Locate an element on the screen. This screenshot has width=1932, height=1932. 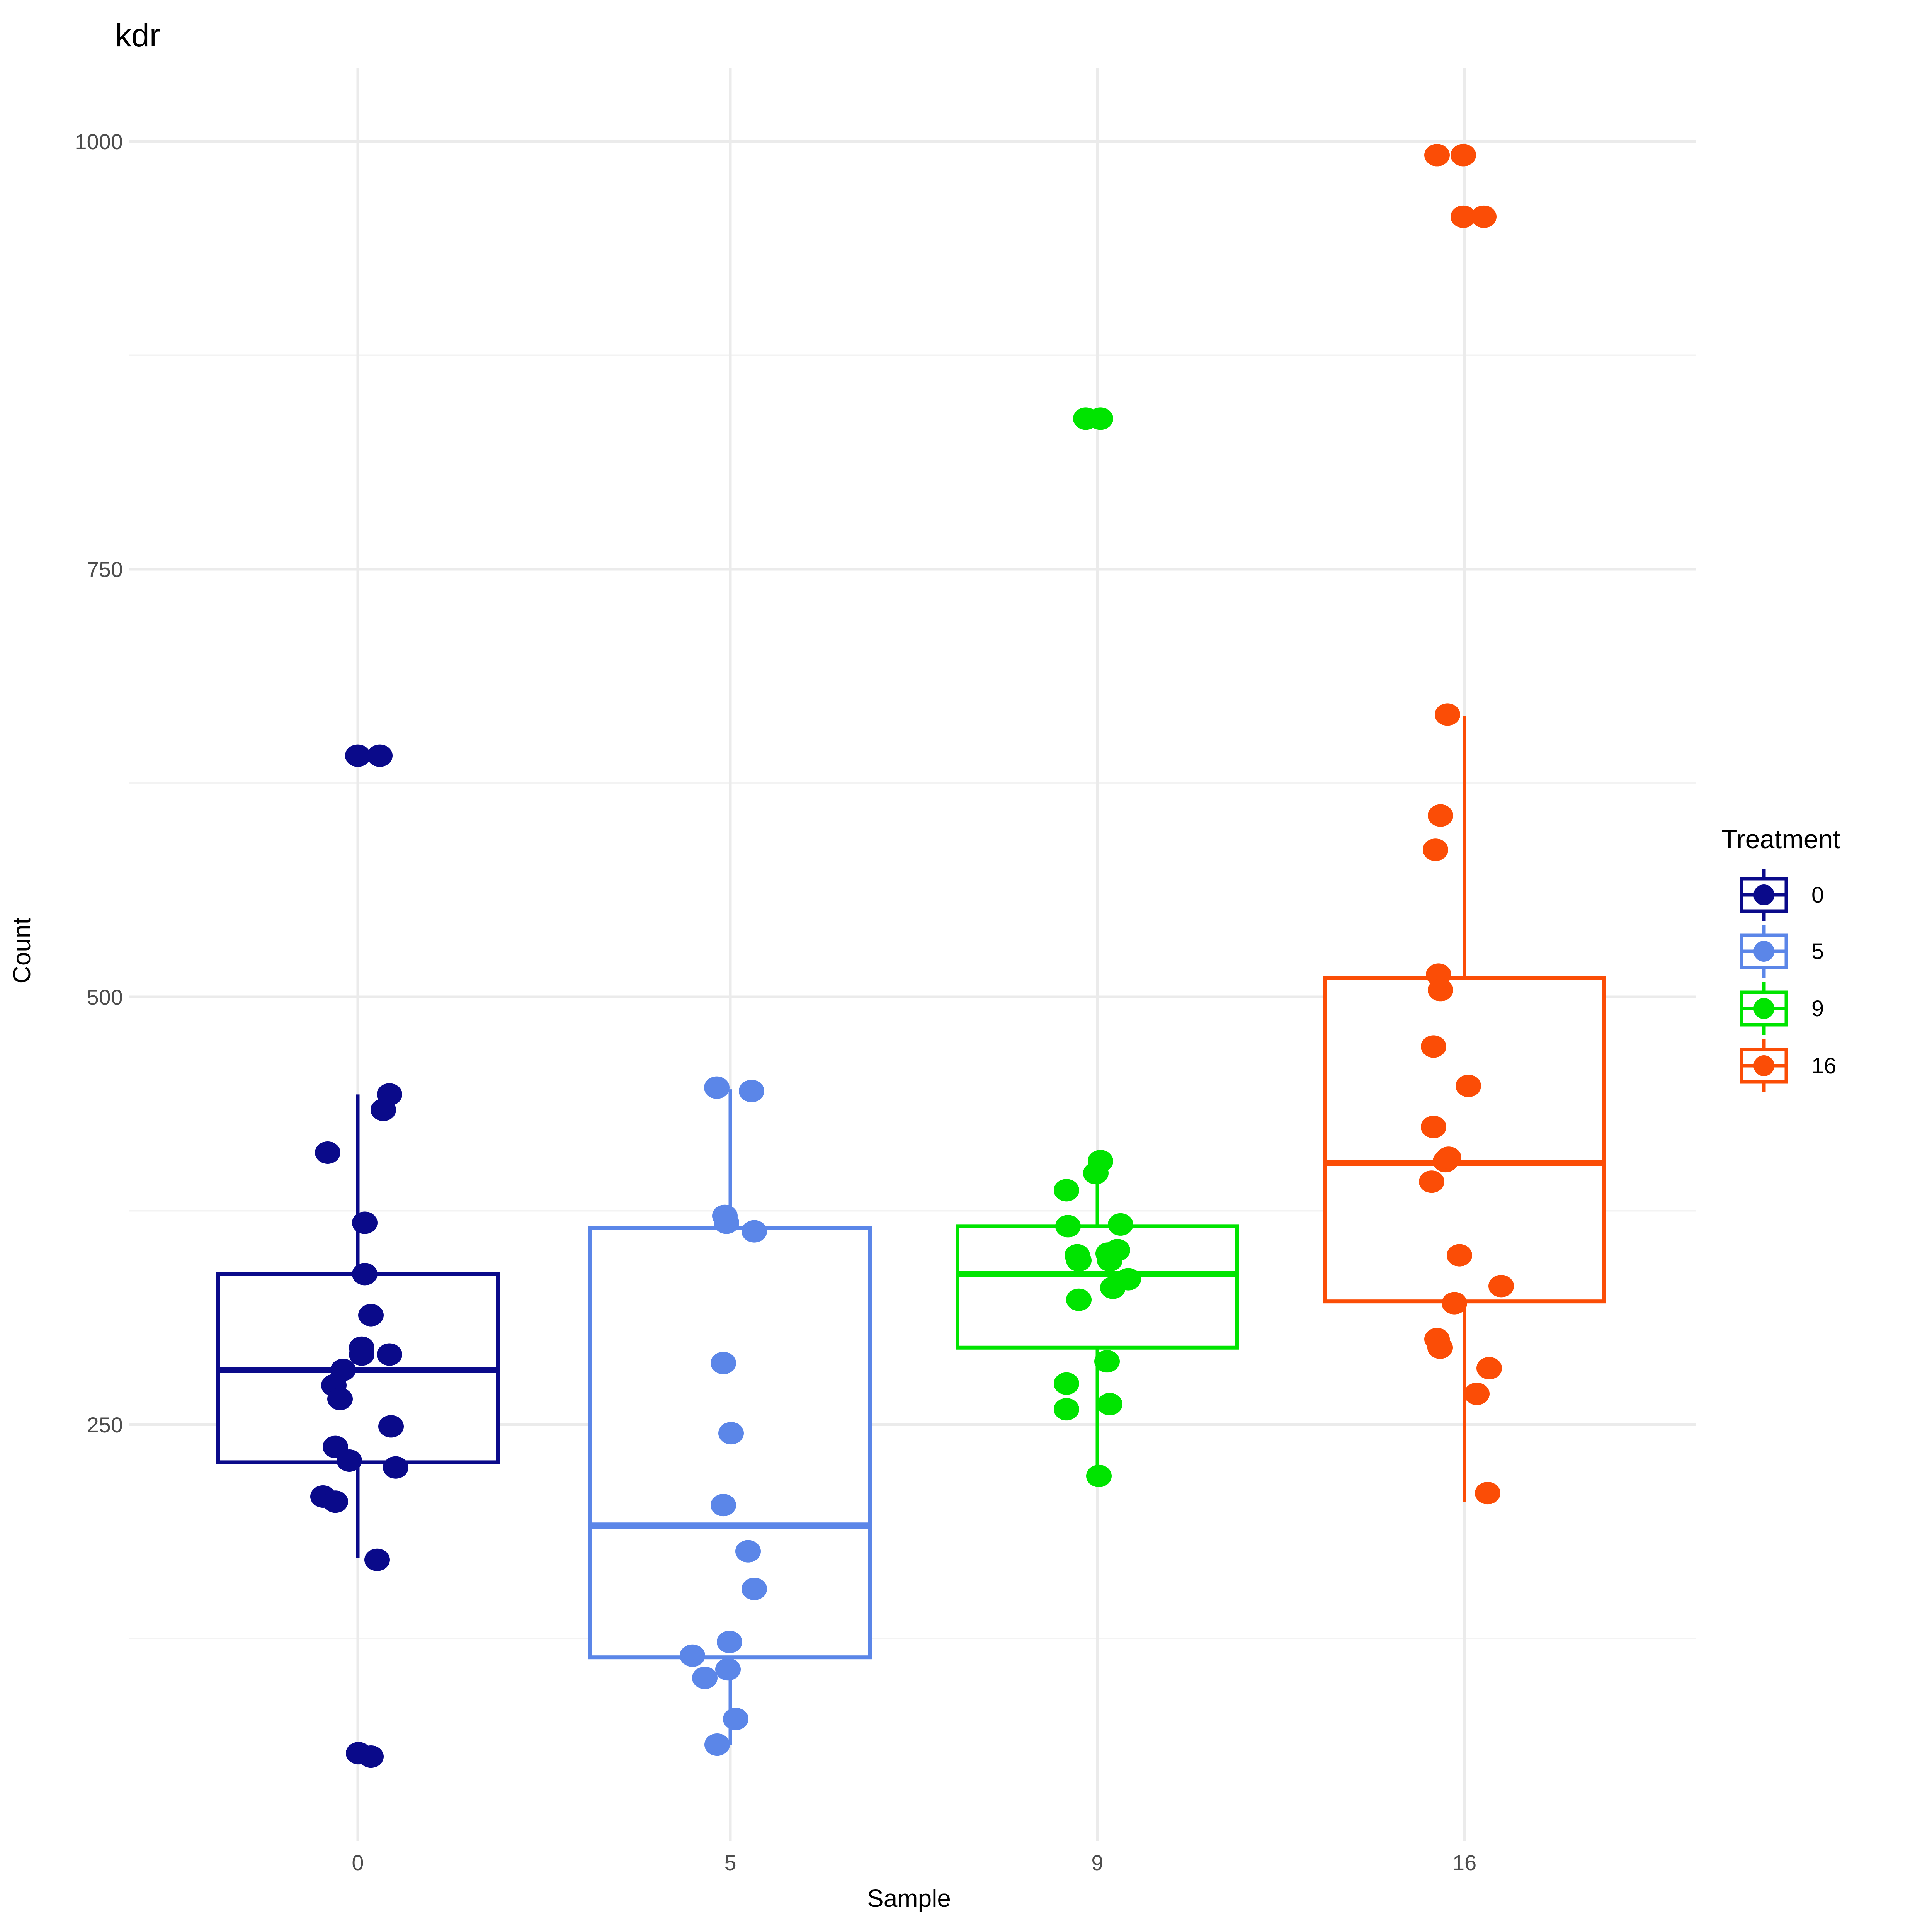
legend-item-5: 5 is located at coordinates (1782, 951).